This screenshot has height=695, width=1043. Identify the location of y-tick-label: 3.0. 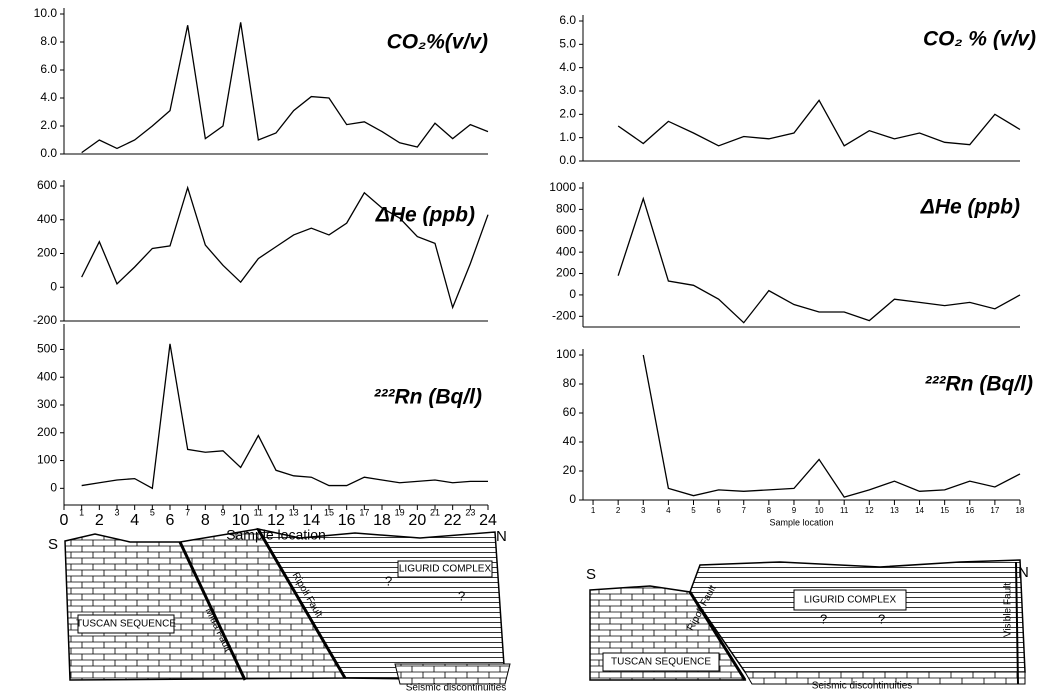
(567, 90).